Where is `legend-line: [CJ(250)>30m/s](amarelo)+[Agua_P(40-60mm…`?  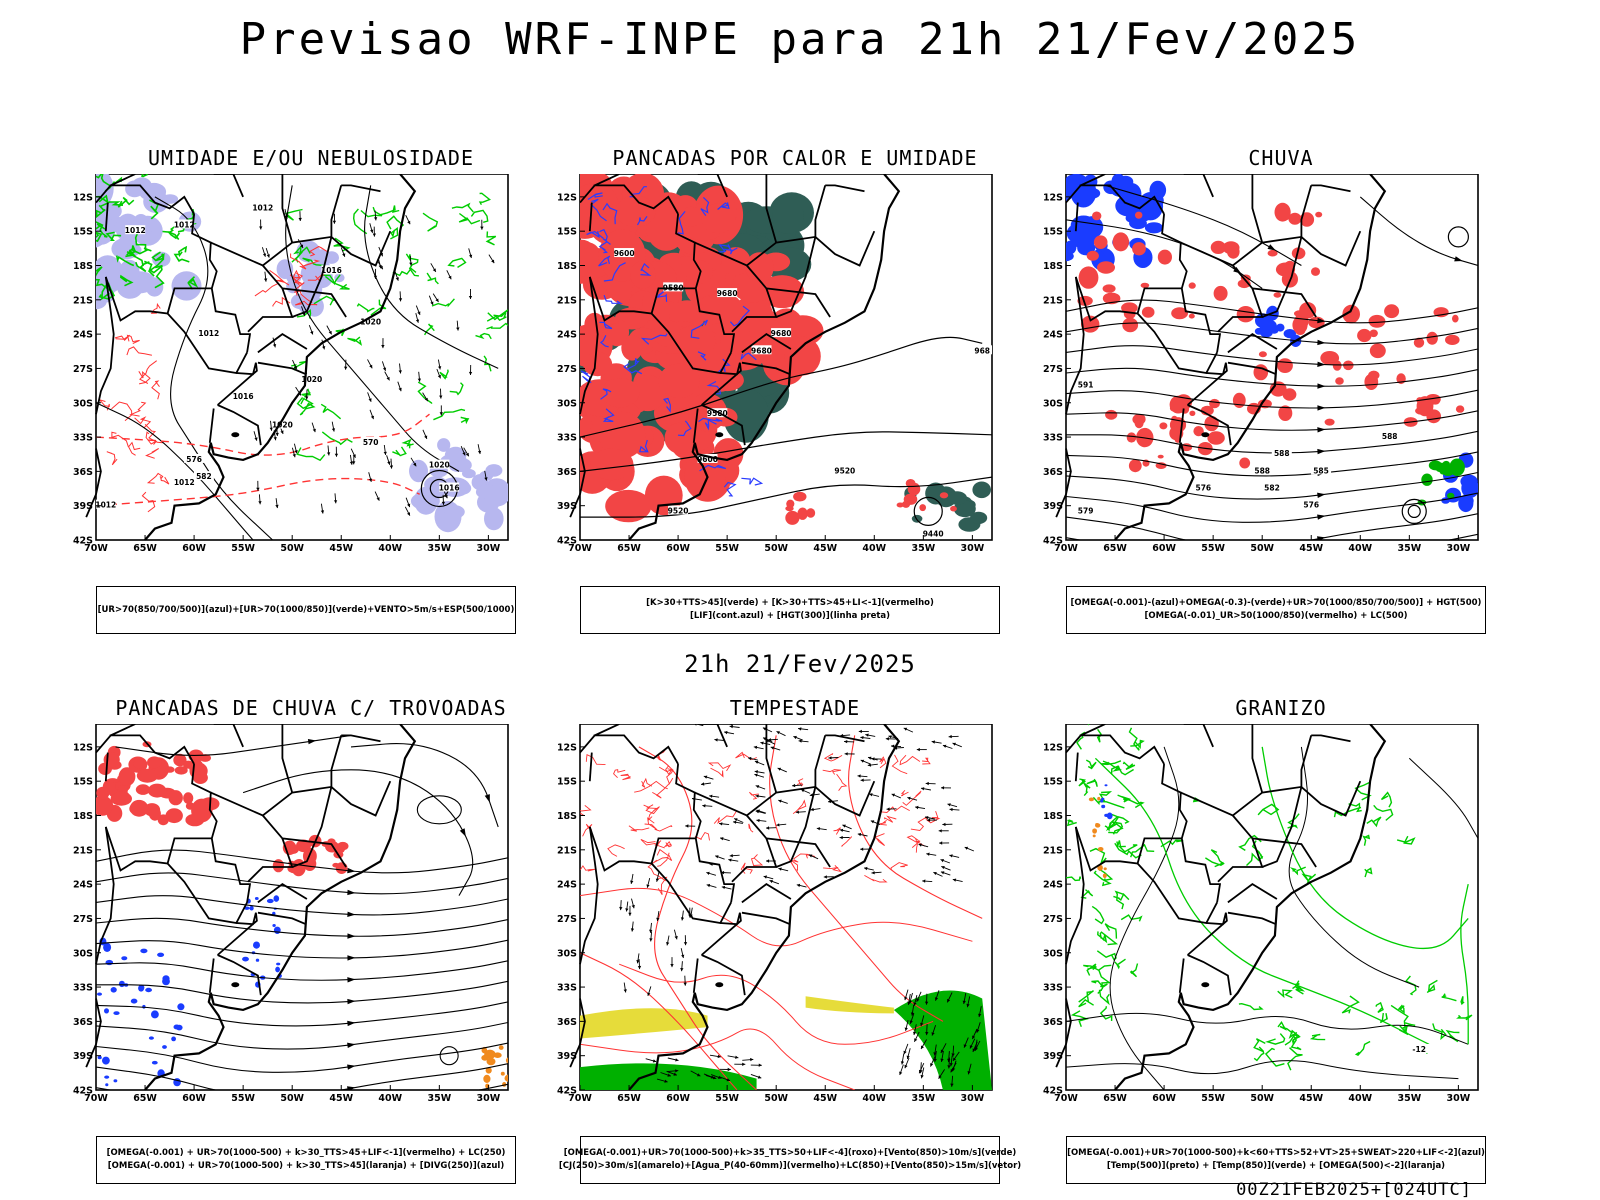 legend-line: [CJ(250)>30m/s](amarelo)+[Agua_P(40-60mm… is located at coordinates (790, 1166).